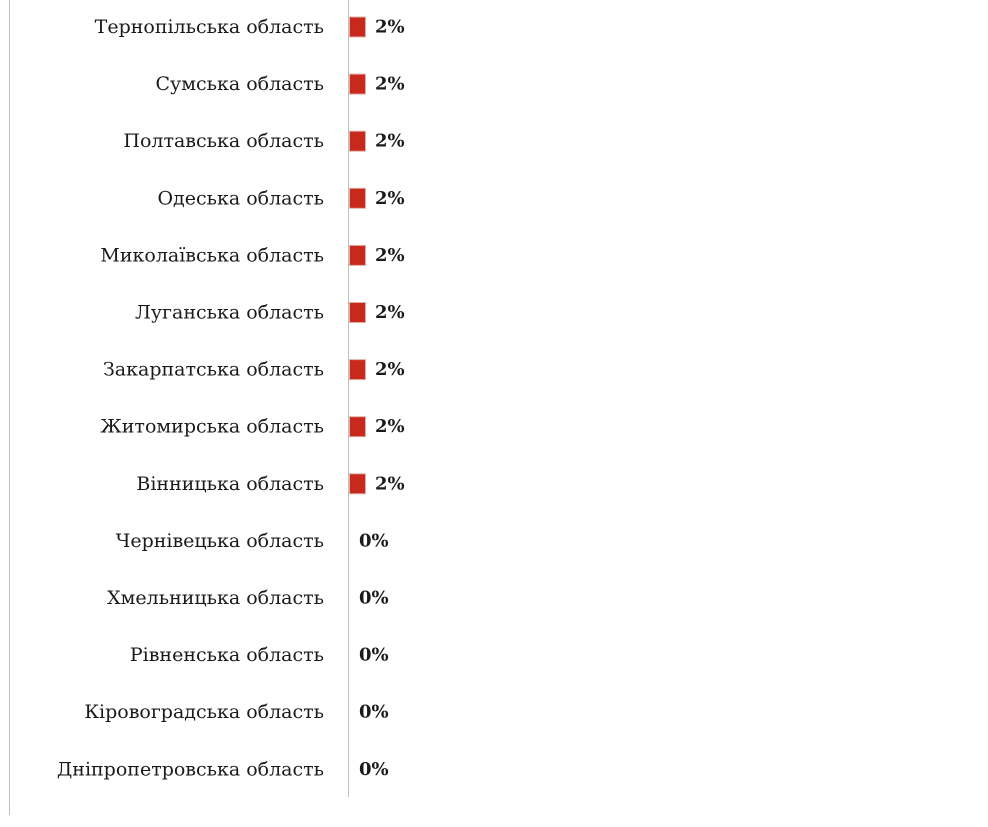  Describe the element at coordinates (229, 313) in the screenshot. I see `category-label: Луганська область` at that location.